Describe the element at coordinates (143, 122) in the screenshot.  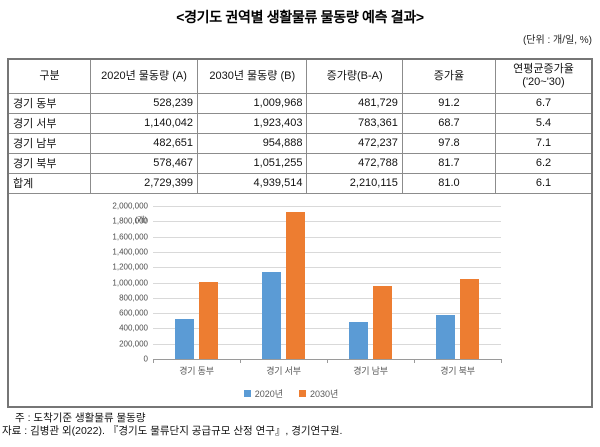
I see `table-cell: 1,140,042` at that location.